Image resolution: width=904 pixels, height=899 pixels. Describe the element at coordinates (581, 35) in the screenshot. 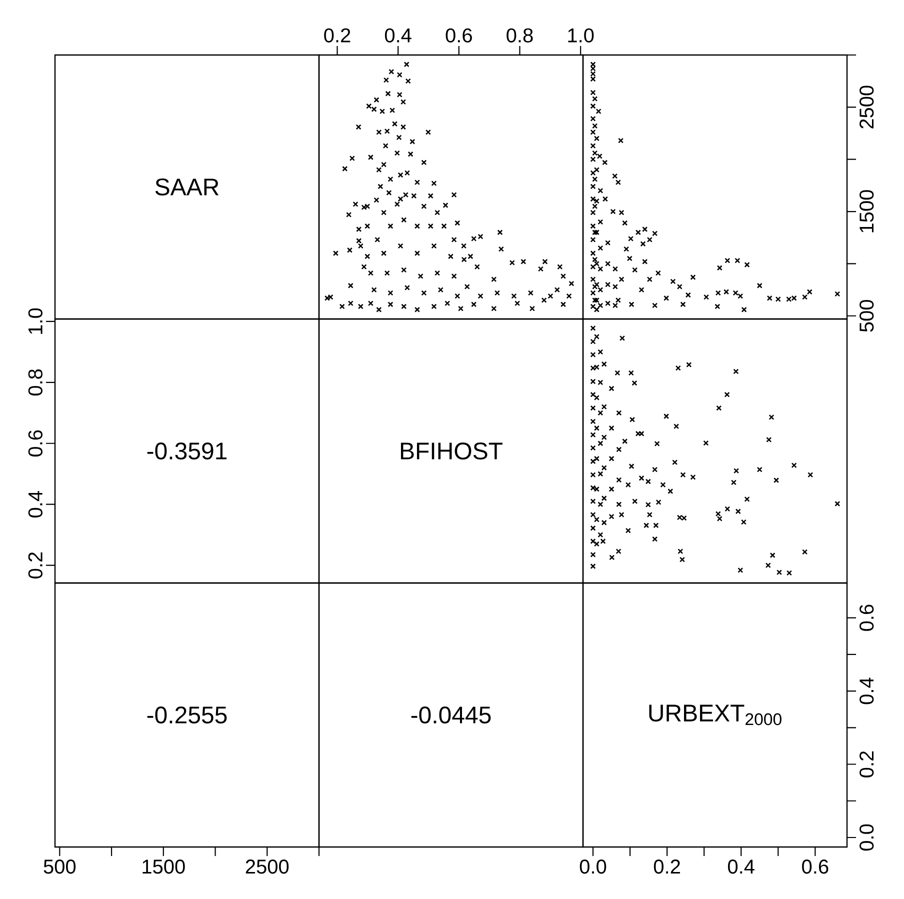

I see `x-tick-label: 1.0` at that location.